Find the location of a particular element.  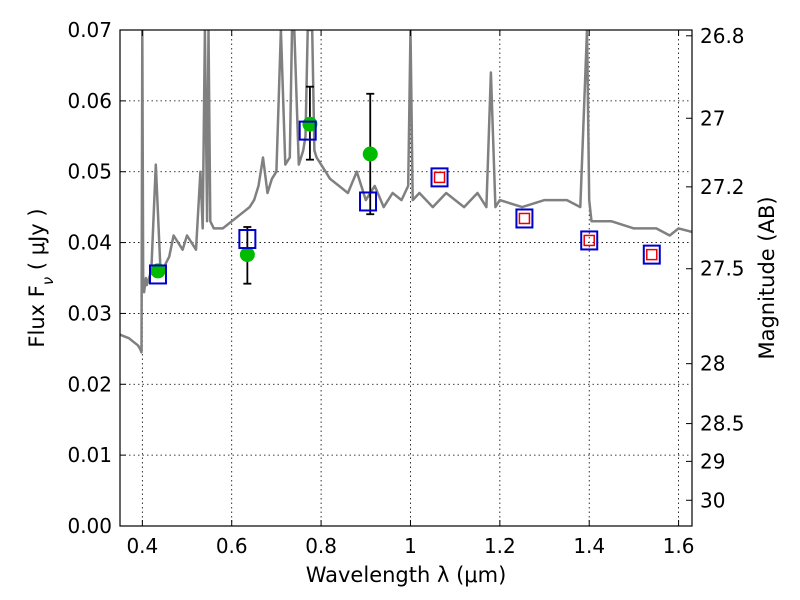

x-tick-label: 1.6 is located at coordinates (679, 546).